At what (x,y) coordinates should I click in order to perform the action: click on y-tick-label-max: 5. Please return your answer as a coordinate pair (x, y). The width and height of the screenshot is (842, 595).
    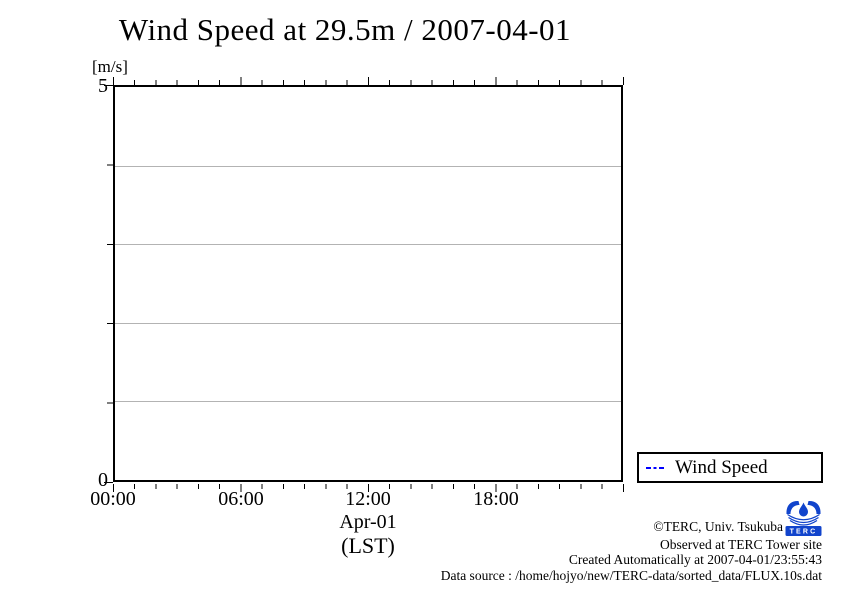
    Looking at the image, I should click on (103, 86).